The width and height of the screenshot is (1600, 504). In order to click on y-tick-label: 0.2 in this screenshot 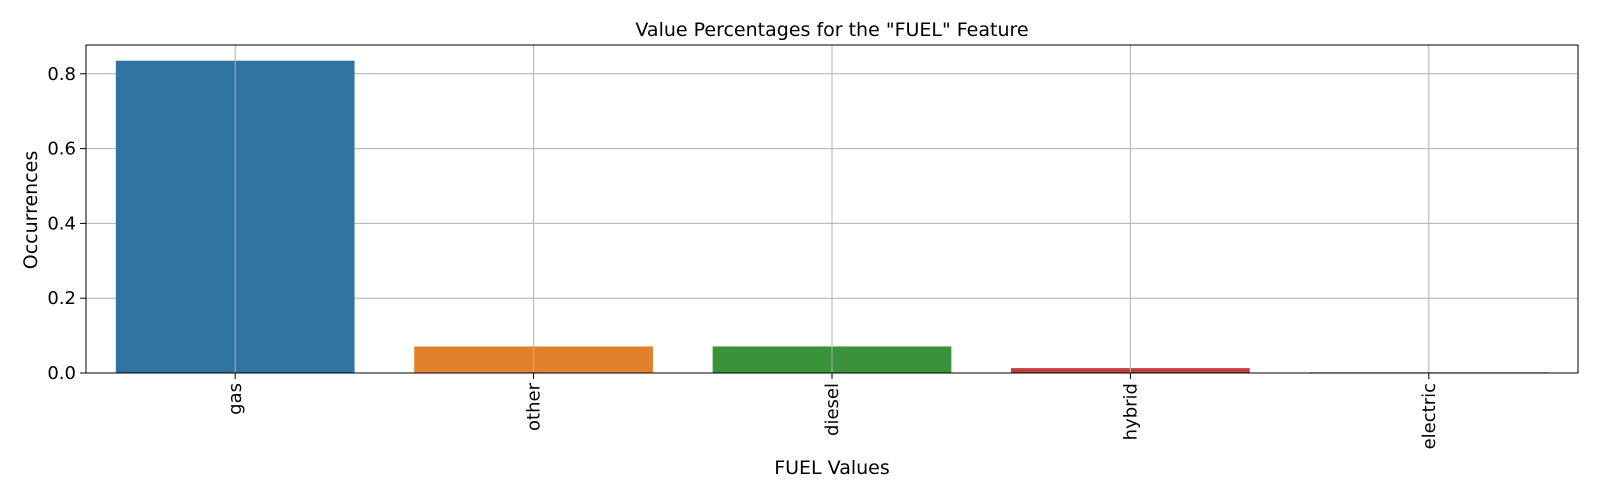, I will do `click(61, 298)`.